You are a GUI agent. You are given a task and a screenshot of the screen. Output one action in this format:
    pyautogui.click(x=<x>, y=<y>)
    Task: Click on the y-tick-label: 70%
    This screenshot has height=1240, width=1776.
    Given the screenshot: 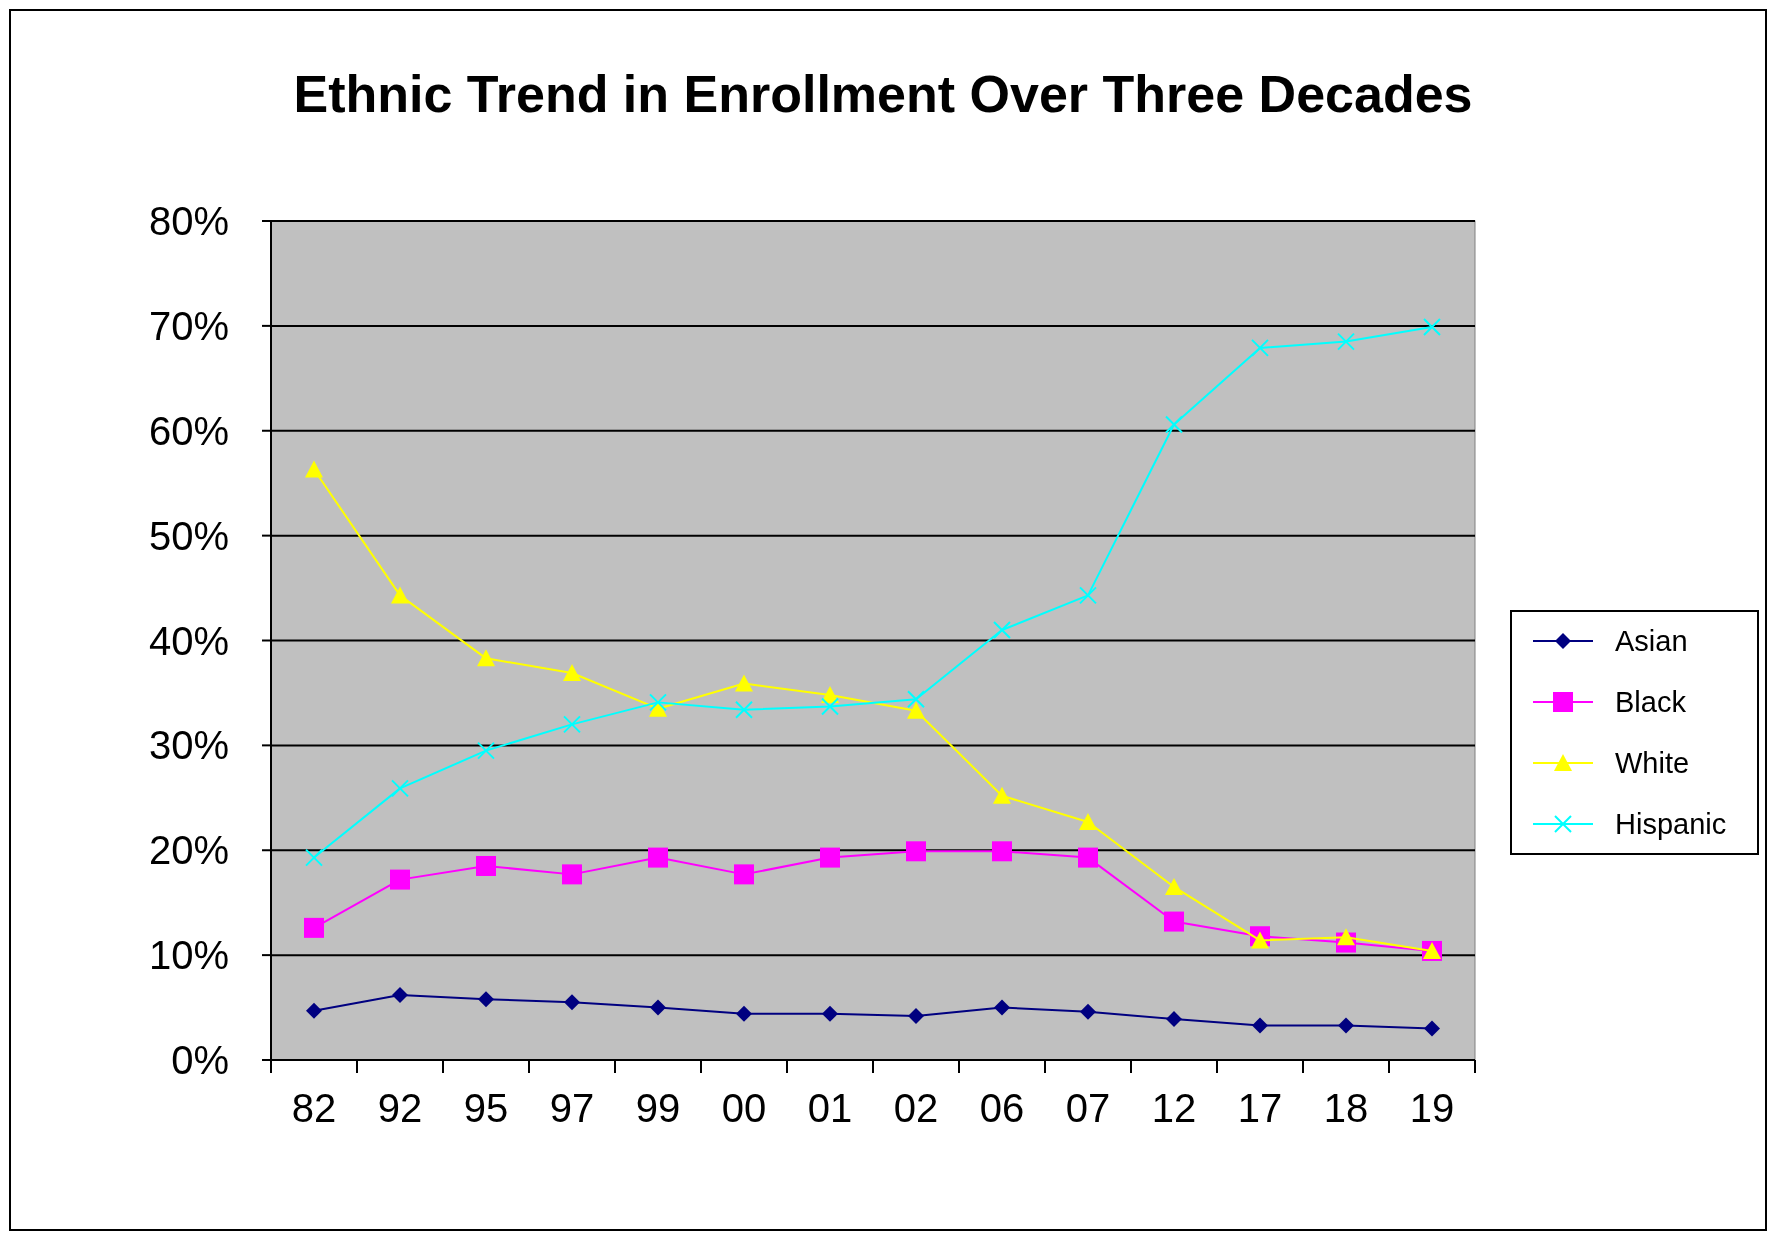 What is the action you would take?
    pyautogui.click(x=188, y=325)
    